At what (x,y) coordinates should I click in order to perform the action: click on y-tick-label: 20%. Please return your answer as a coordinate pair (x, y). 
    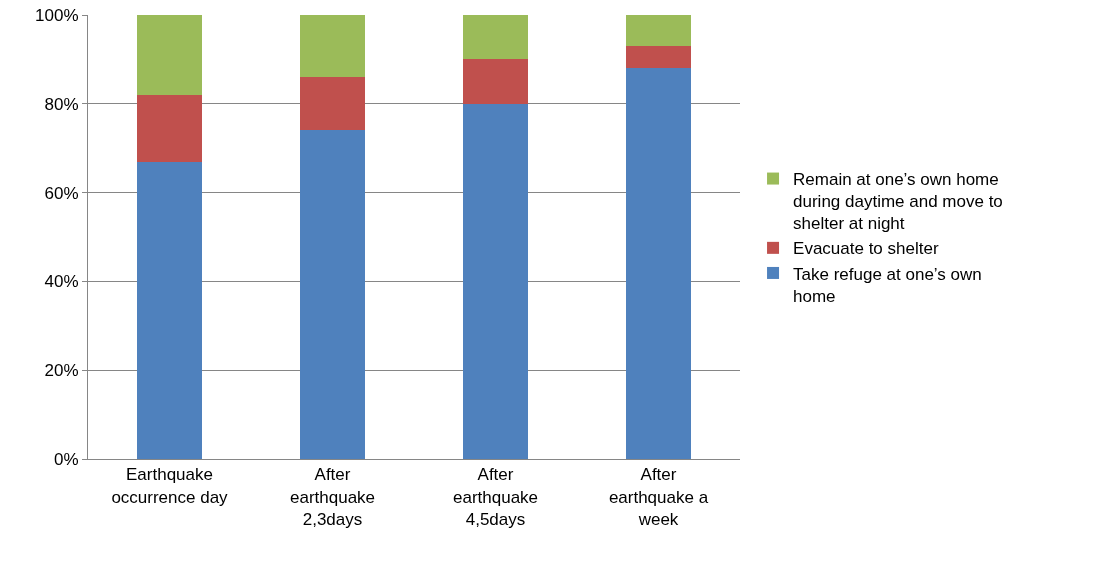
    Looking at the image, I should click on (61, 371).